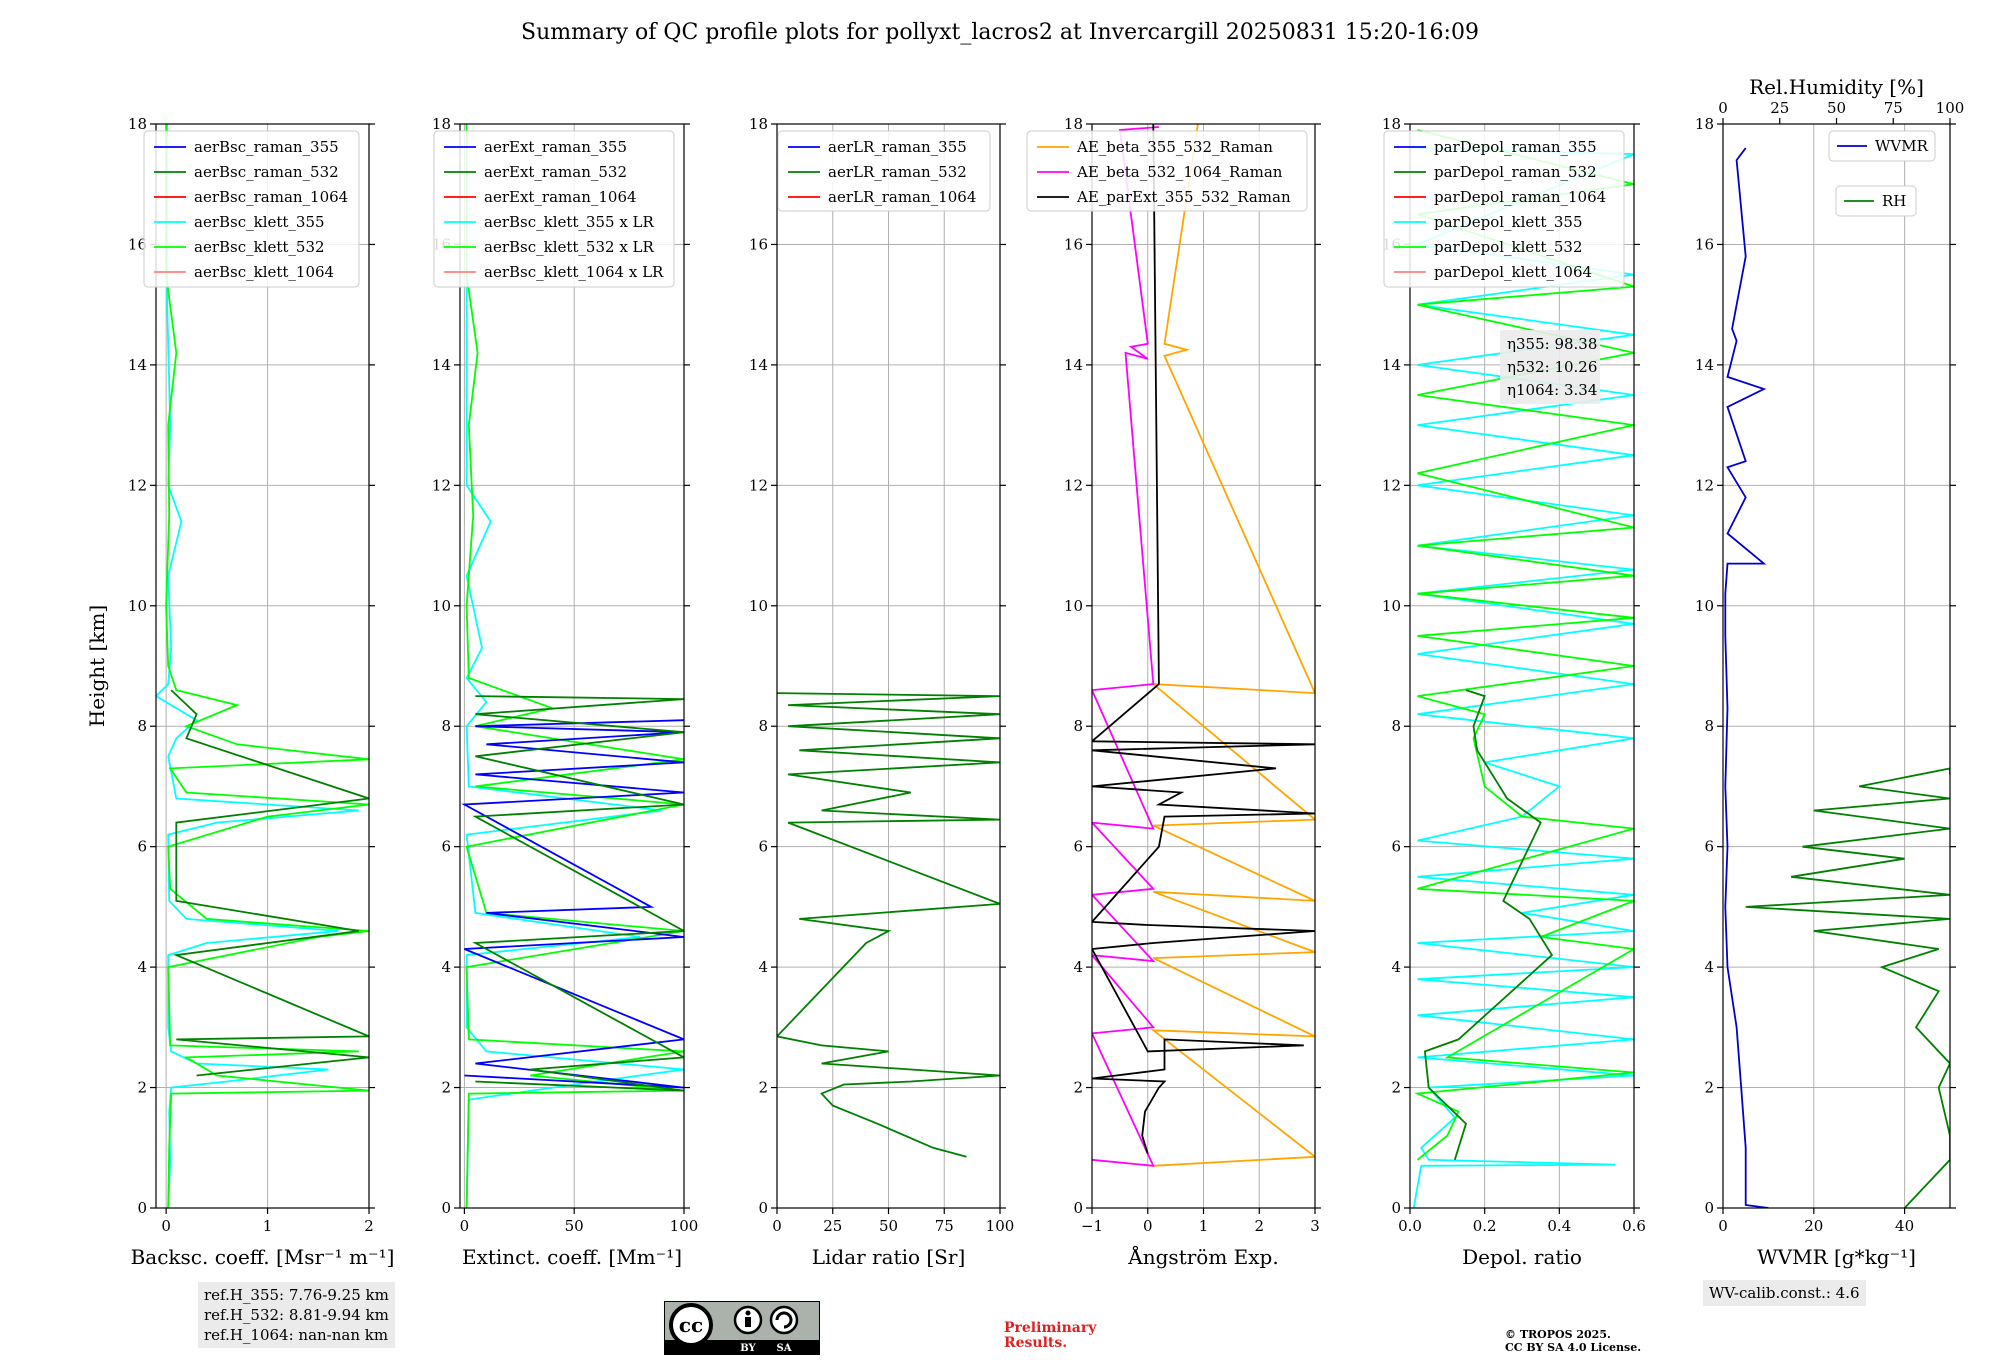 The image size is (2000, 1360). Describe the element at coordinates (897, 147) in the screenshot. I see `legend-entry: aerLR_raman_355` at that location.